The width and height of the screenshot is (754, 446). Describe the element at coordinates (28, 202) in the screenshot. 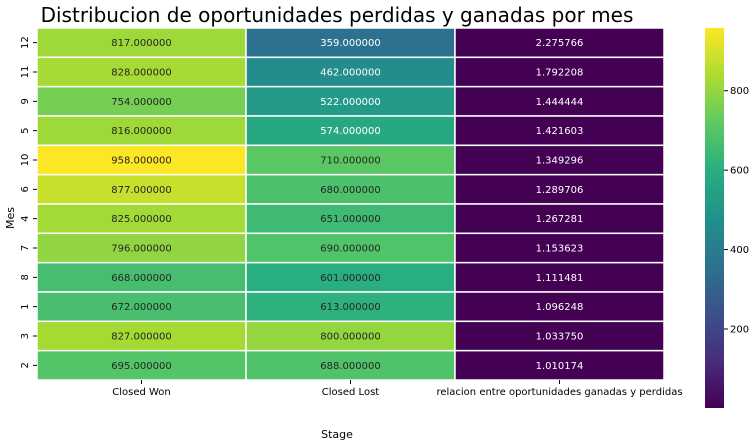

I see `y-tick-labels: 12 11 9 5 10 6 4 7 8 1 3 2` at that location.